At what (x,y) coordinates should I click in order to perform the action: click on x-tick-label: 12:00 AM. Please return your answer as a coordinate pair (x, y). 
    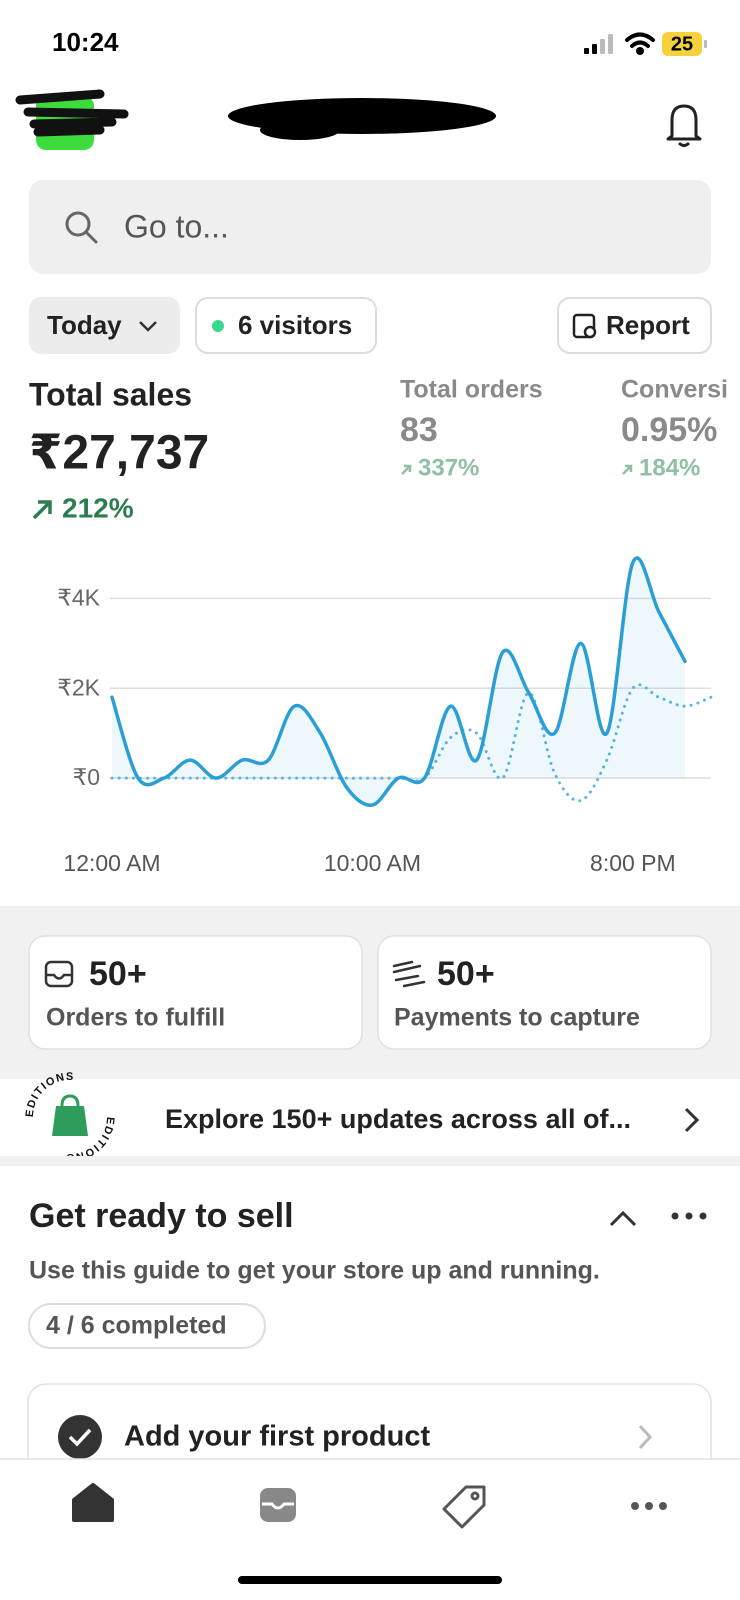
    Looking at the image, I should click on (111, 863).